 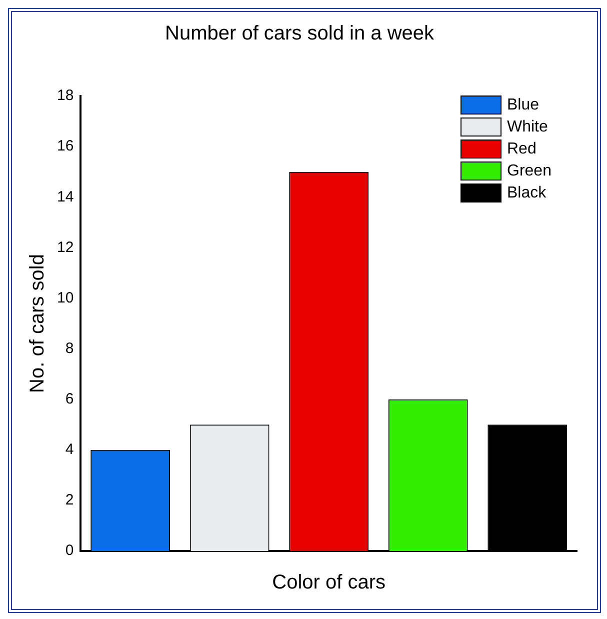 I want to click on chart-title: Number of cars sold in a week, so click(x=299, y=33).